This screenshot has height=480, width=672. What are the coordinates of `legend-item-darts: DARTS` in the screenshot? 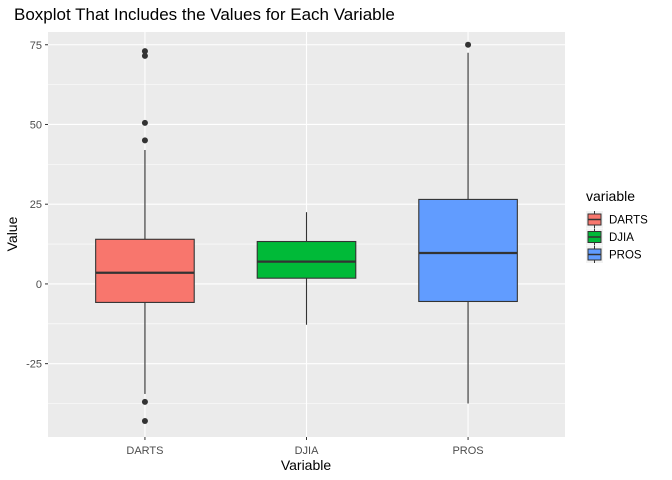 It's located at (617, 219).